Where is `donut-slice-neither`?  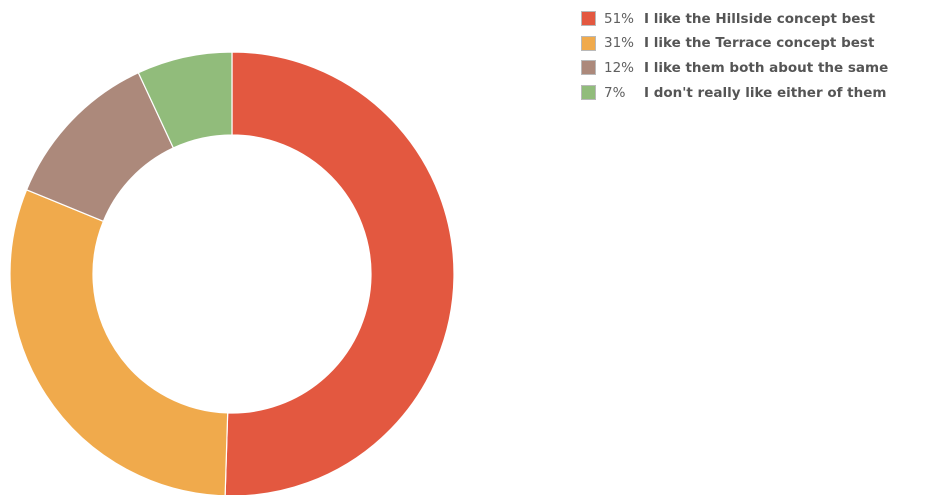
donut-slice-neither is located at coordinates (185, 100).